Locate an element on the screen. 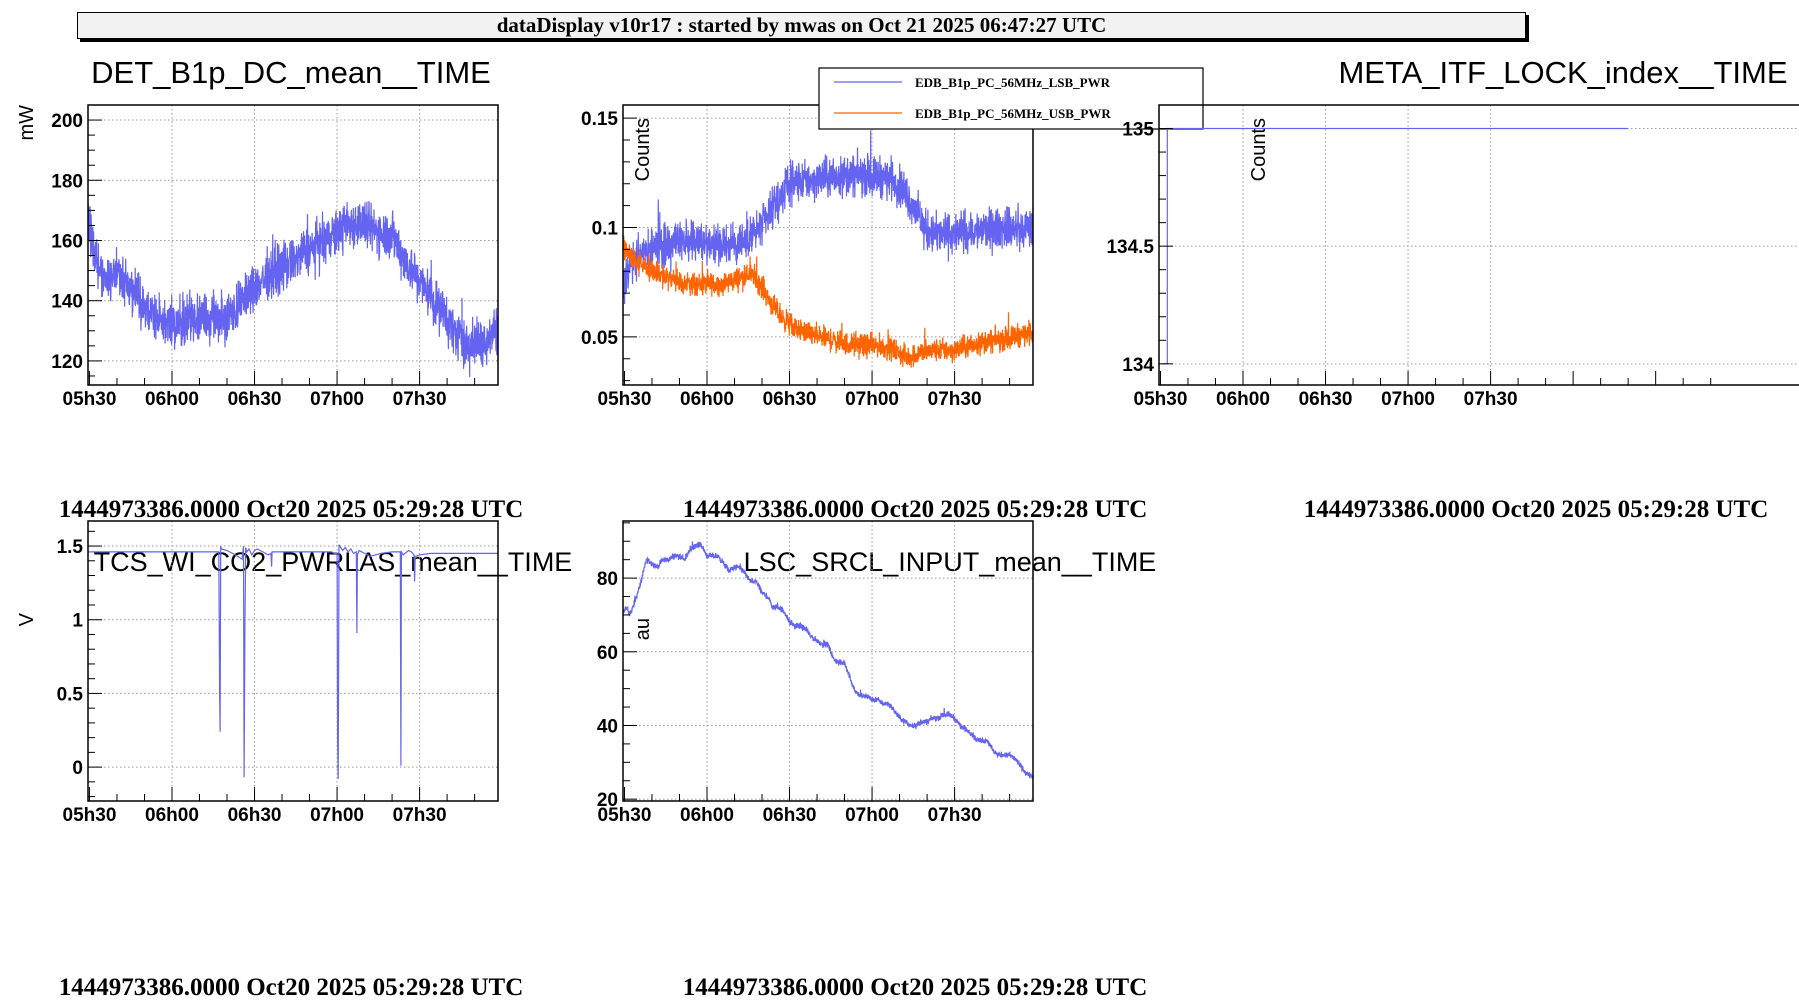 Image resolution: width=1799 pixels, height=1007 pixels. plot-area: 05h30 06h00 06h30 07h00 07h30 0 0.5 1 1.5 is located at coordinates (278, 673).